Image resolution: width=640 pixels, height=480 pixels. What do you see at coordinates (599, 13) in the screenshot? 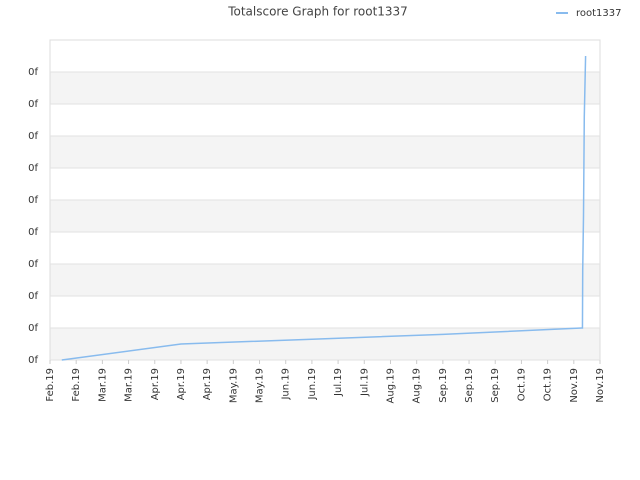
I see `legend-label: root1337` at bounding box center [599, 13].